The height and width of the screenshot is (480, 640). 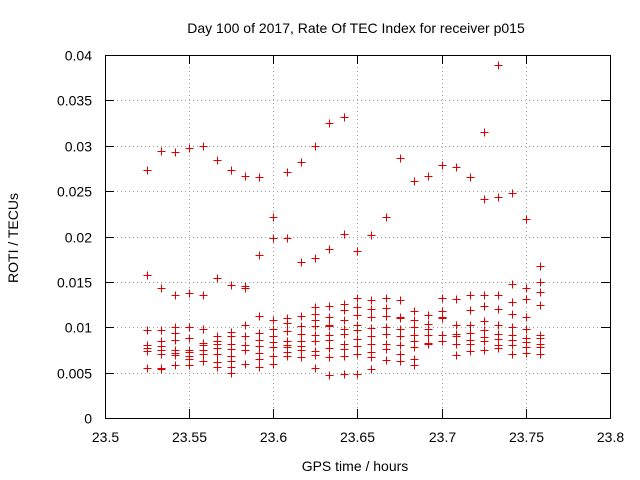 I want to click on x-tick-label: 23.55, so click(x=189, y=437).